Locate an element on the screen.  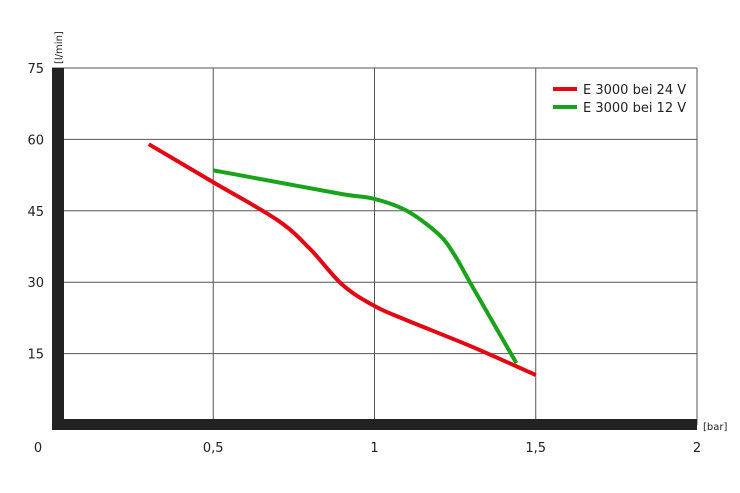
y-axis-label: [l/min] is located at coordinates (59, 47).